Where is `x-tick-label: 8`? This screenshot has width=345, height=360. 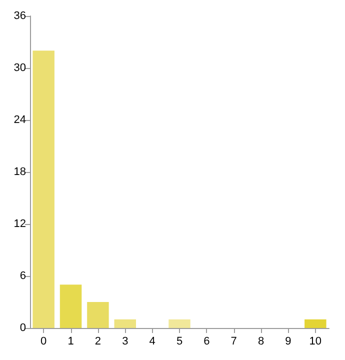
x-tick-label: 8 is located at coordinates (261, 342).